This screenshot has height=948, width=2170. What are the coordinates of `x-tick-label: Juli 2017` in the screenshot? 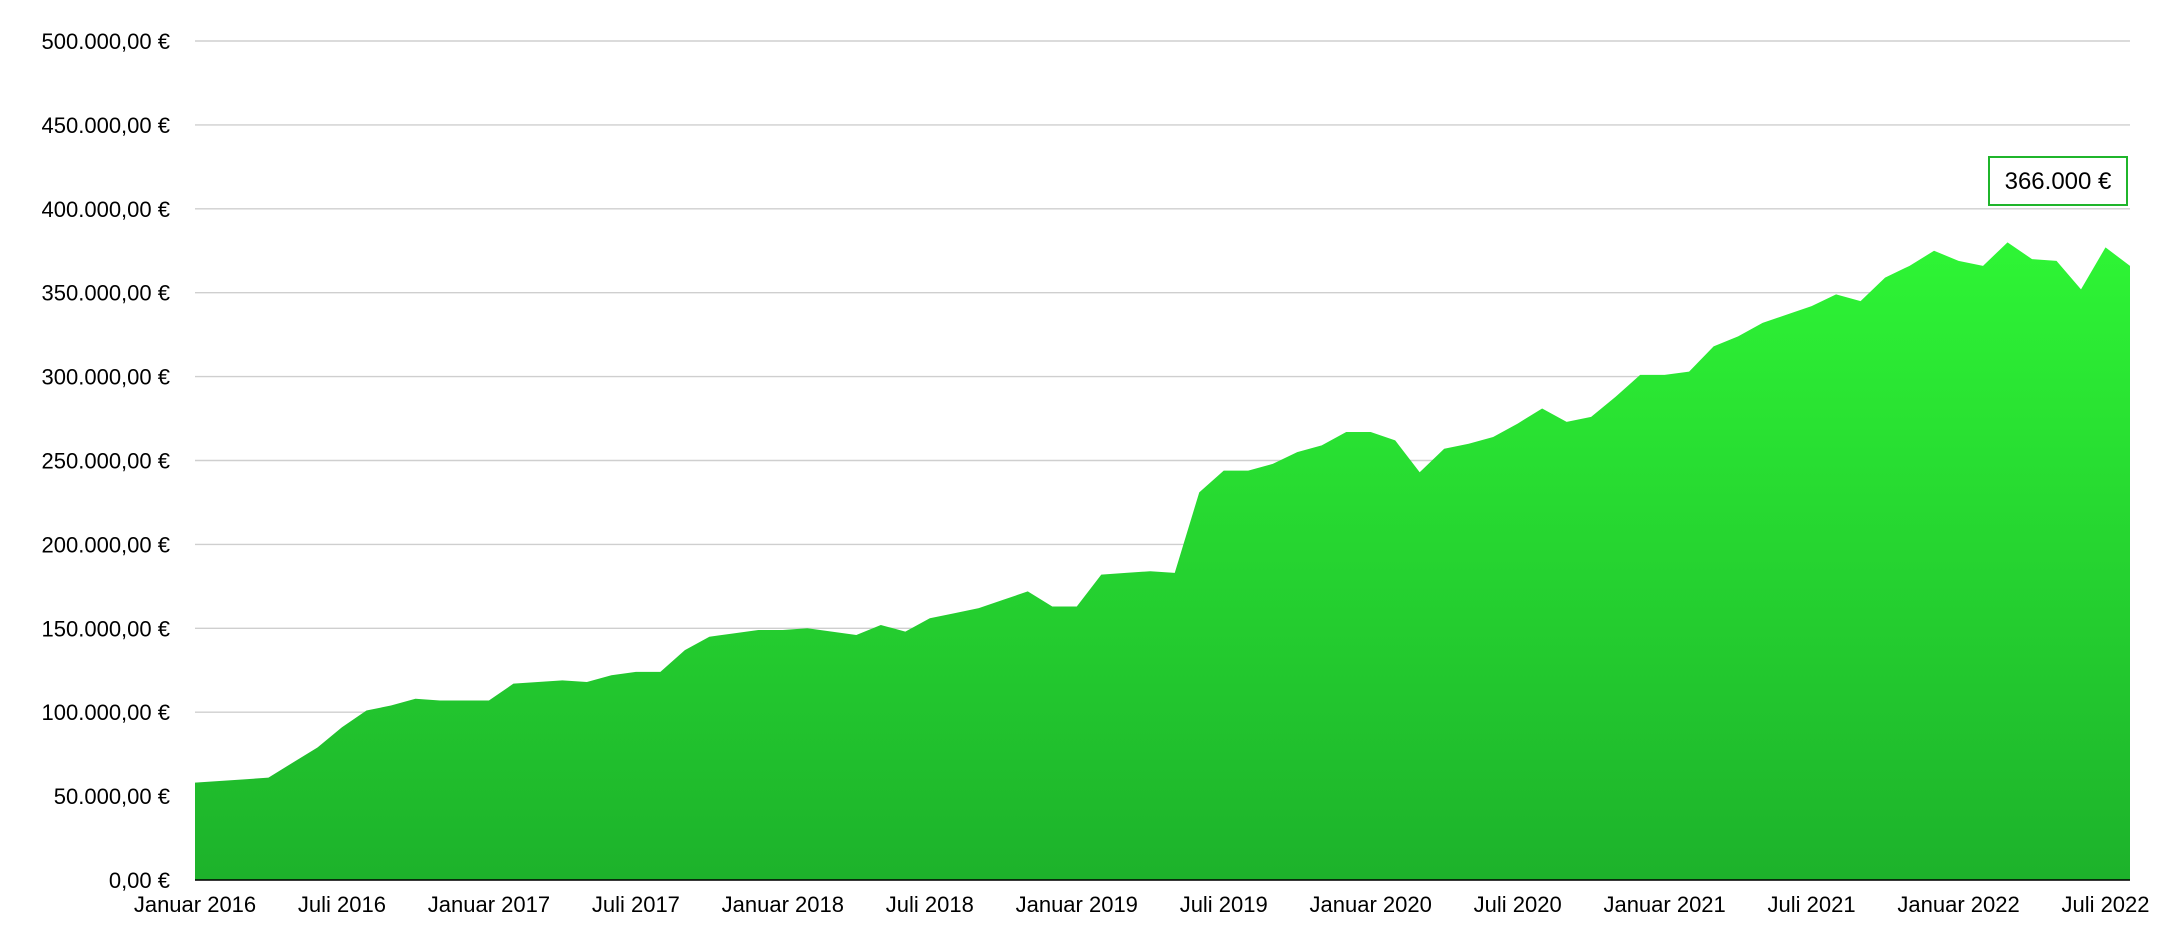 It's located at (636, 904).